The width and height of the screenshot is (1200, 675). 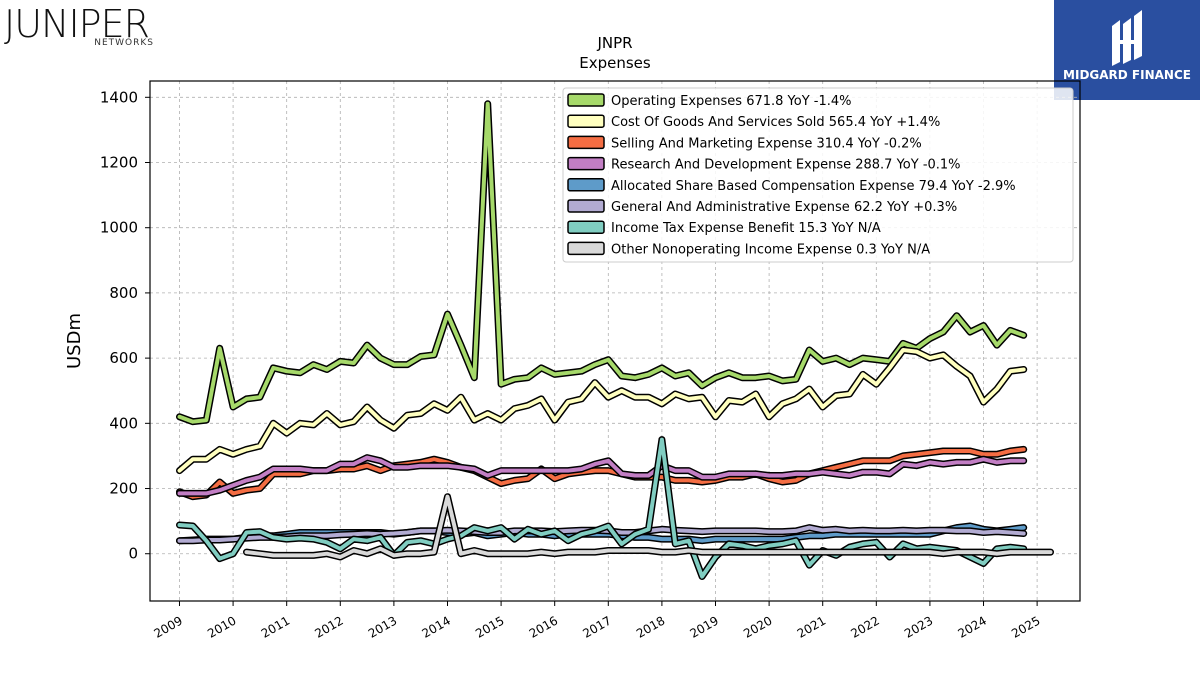 What do you see at coordinates (123, 423) in the screenshot?
I see `y-tick-label: 400` at bounding box center [123, 423].